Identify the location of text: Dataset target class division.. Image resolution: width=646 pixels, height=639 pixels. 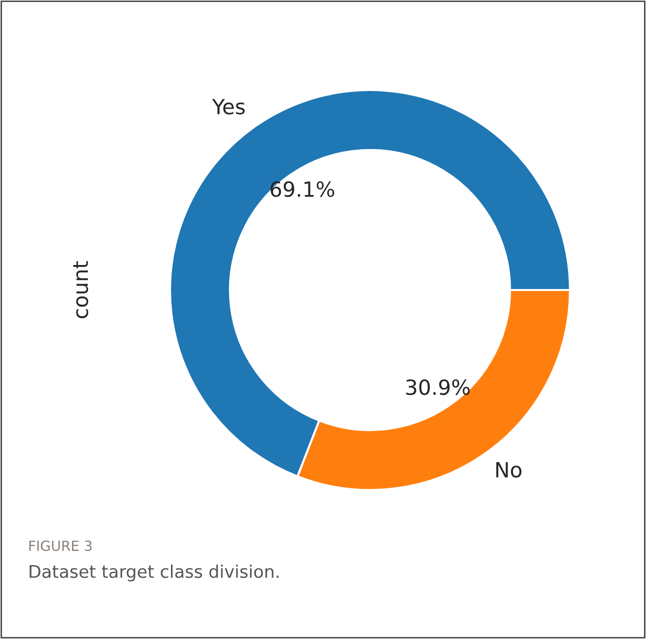
(154, 573).